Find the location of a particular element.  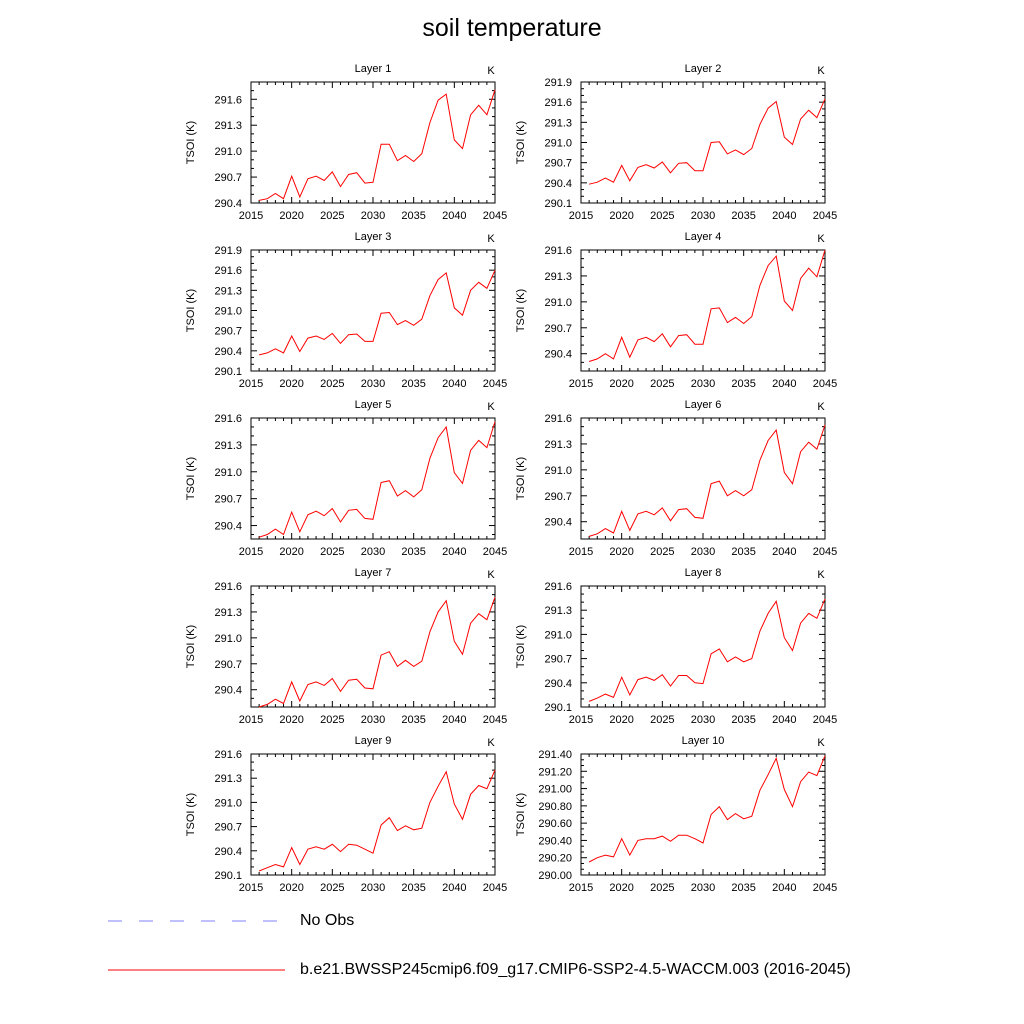

panel-title: Layer 9 is located at coordinates (373, 741).